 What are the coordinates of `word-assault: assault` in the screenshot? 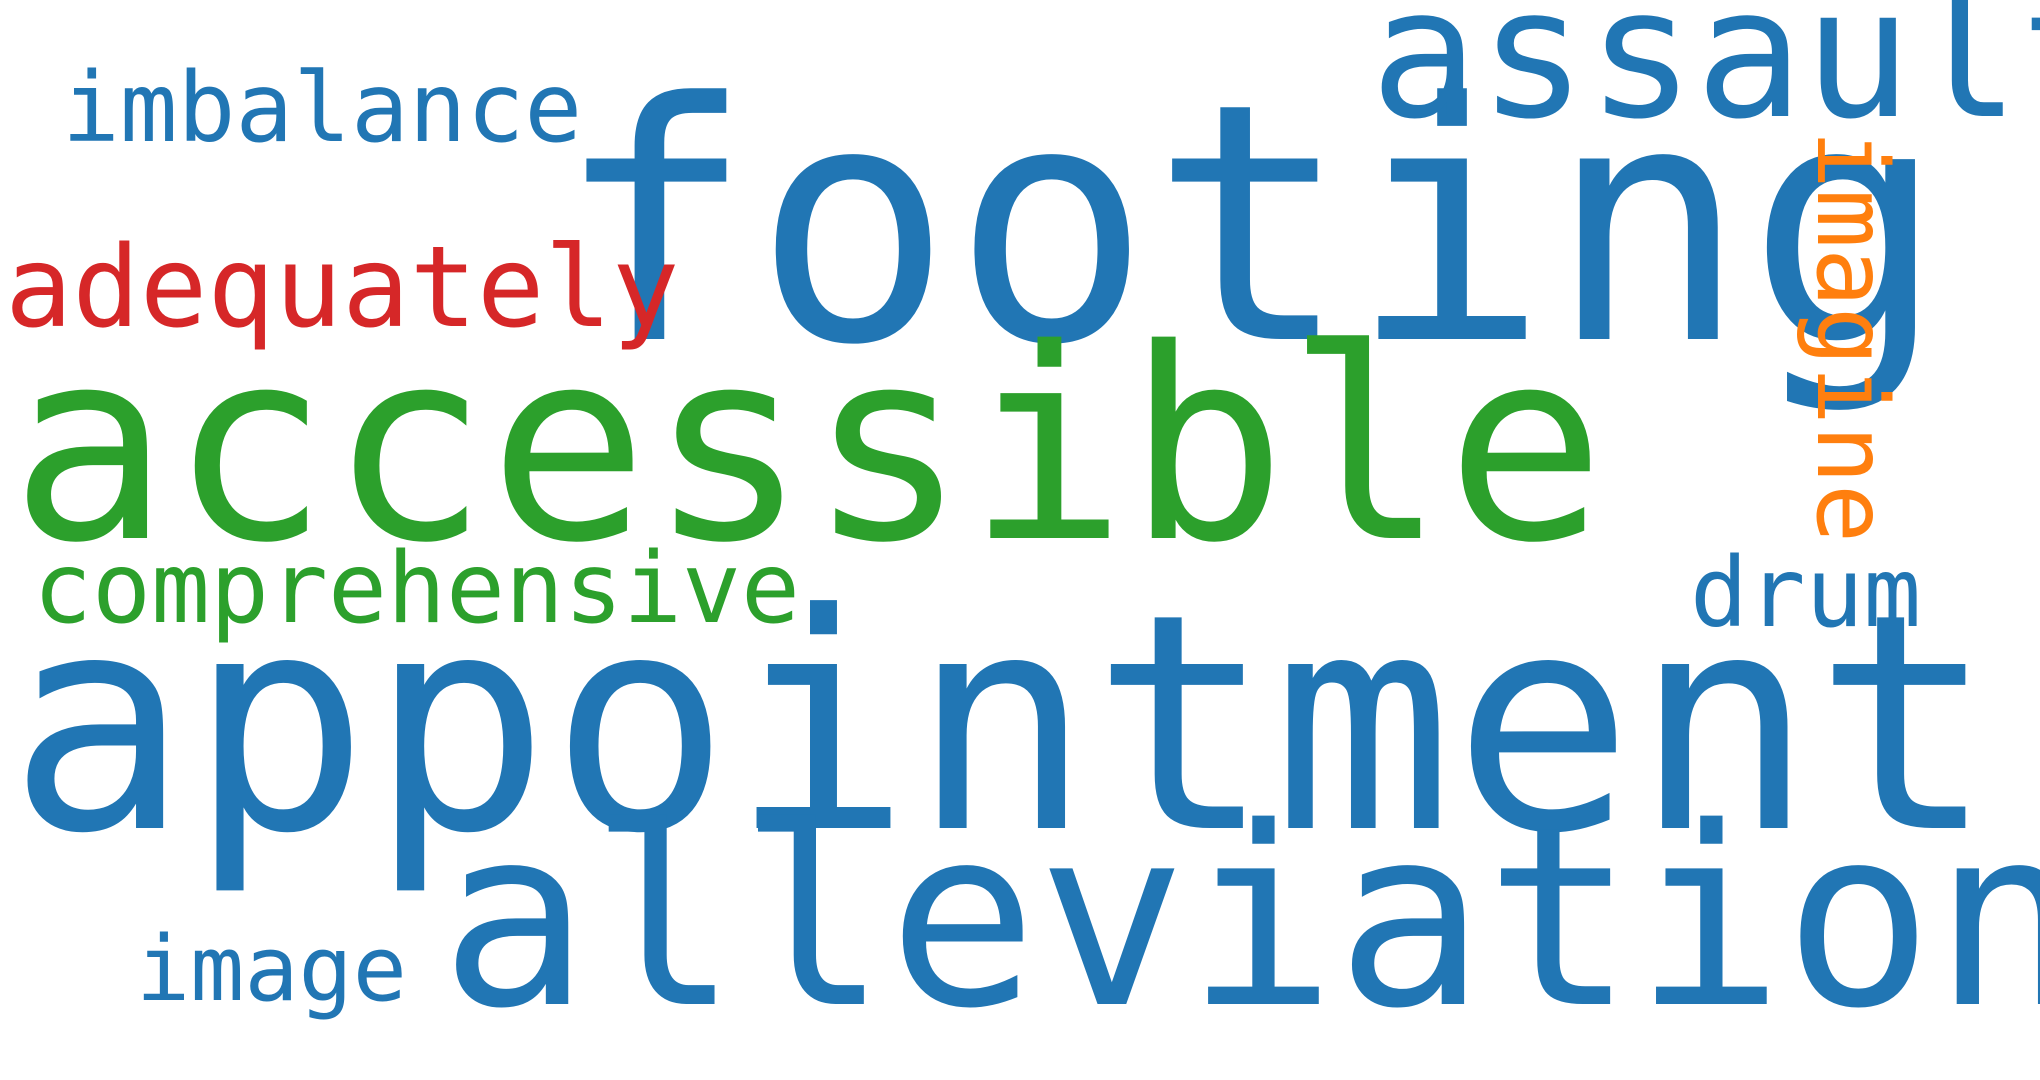 It's located at (1705, 79).